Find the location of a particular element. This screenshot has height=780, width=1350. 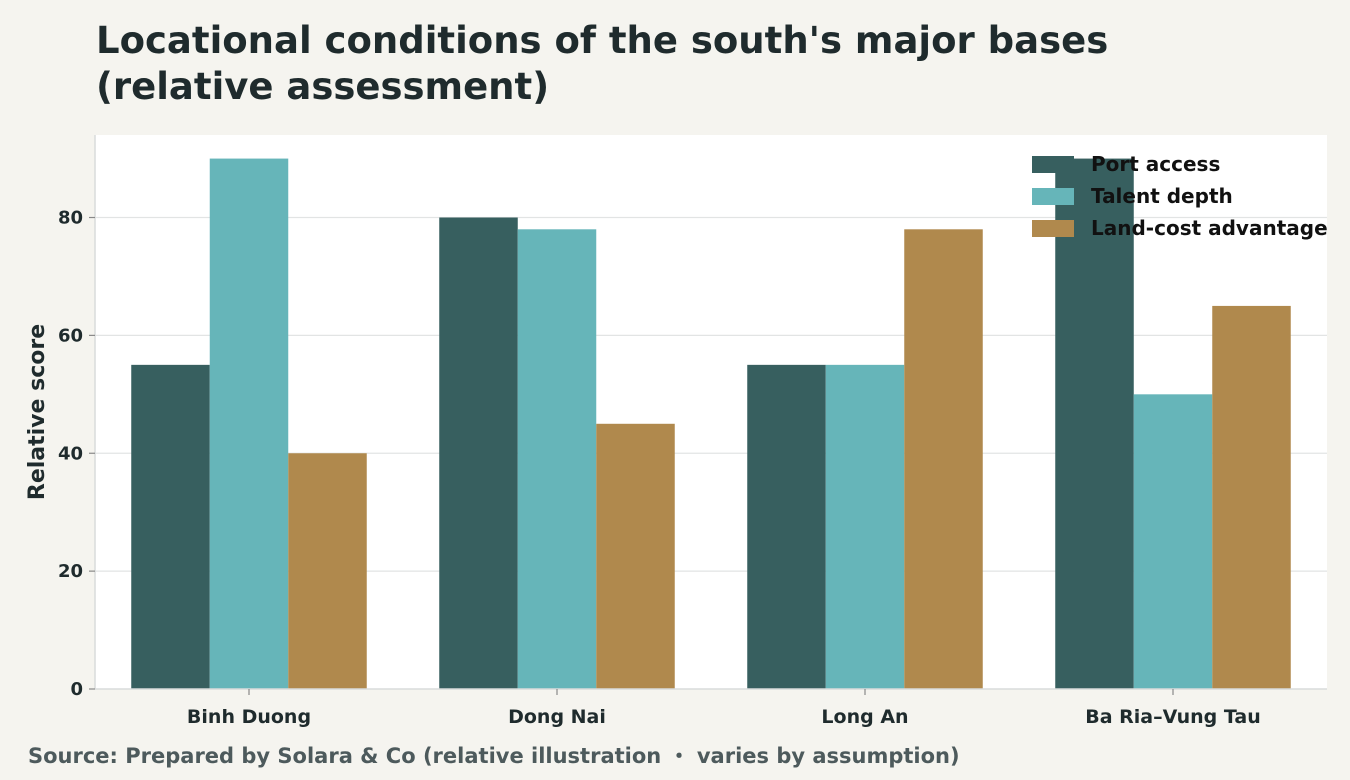

x-tick-label: Binh Duong is located at coordinates (249, 717).